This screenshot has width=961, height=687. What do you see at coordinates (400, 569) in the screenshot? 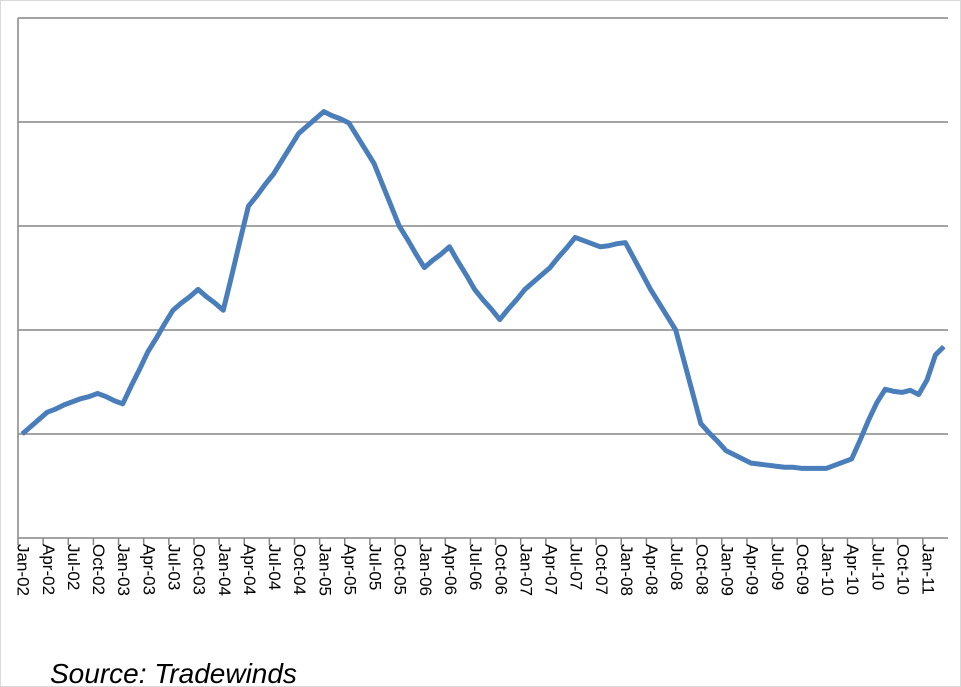
I see `x-tick-label: Oct-05` at bounding box center [400, 569].